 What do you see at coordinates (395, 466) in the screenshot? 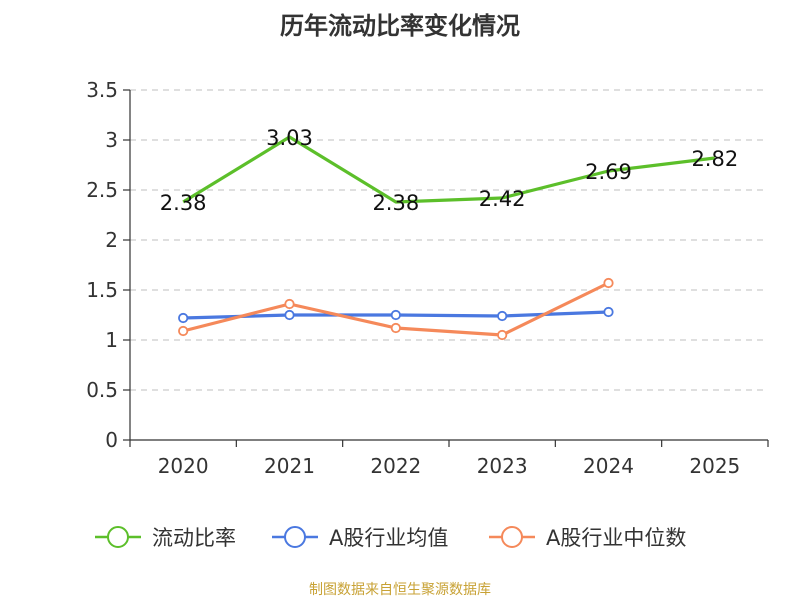
I see `x-tick-label: 2022` at bounding box center [395, 466].